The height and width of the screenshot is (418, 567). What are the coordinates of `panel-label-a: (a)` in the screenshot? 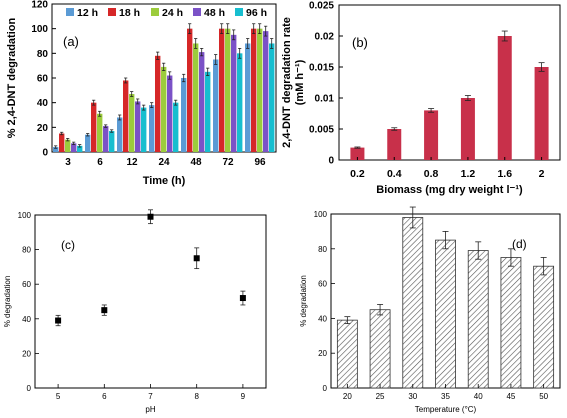 It's located at (71, 41).